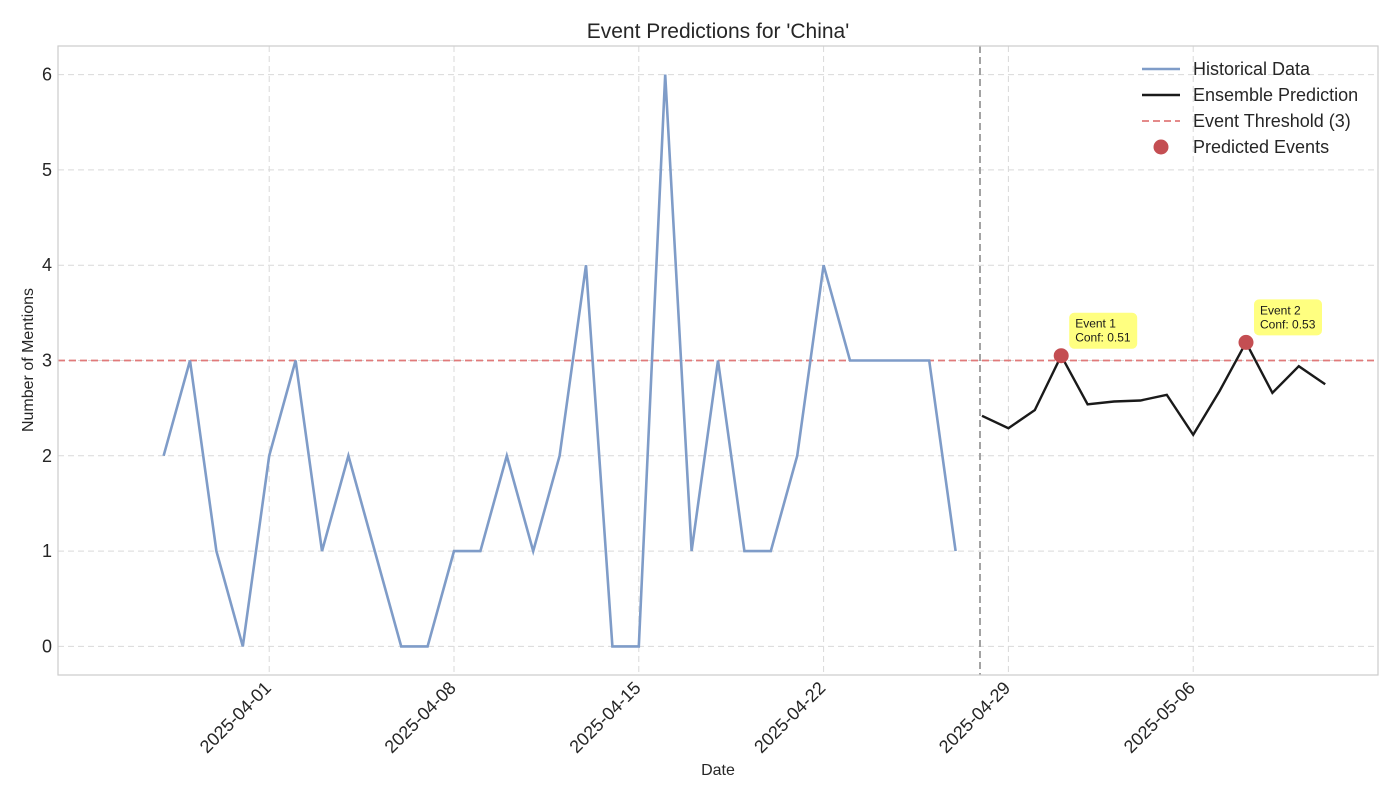  I want to click on y-tick-label: 3, so click(47, 361).